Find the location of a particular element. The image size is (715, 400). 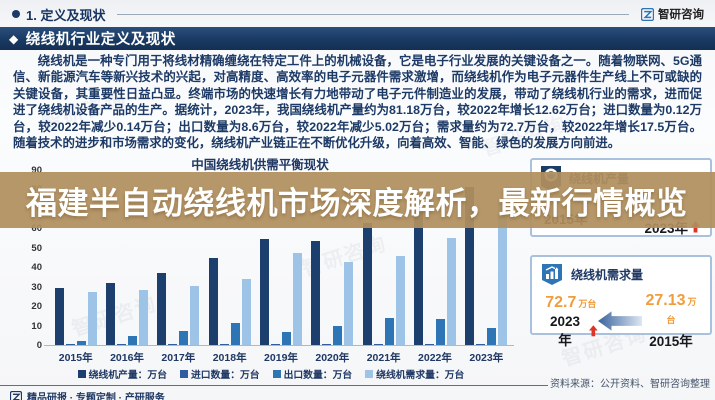

x-tick-label: 2015年 is located at coordinates (75, 358).